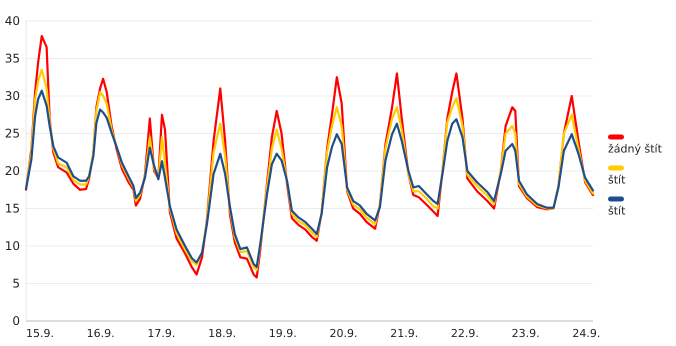 The height and width of the screenshot is (346, 676). I want to click on x-tick-label: 20.9., so click(344, 333).